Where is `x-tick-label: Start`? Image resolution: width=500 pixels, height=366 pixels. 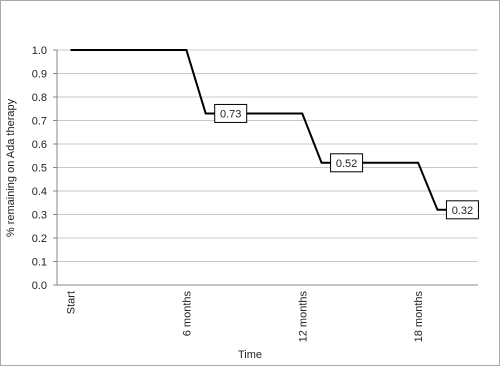
x-tick-label: Start is located at coordinates (72, 302).